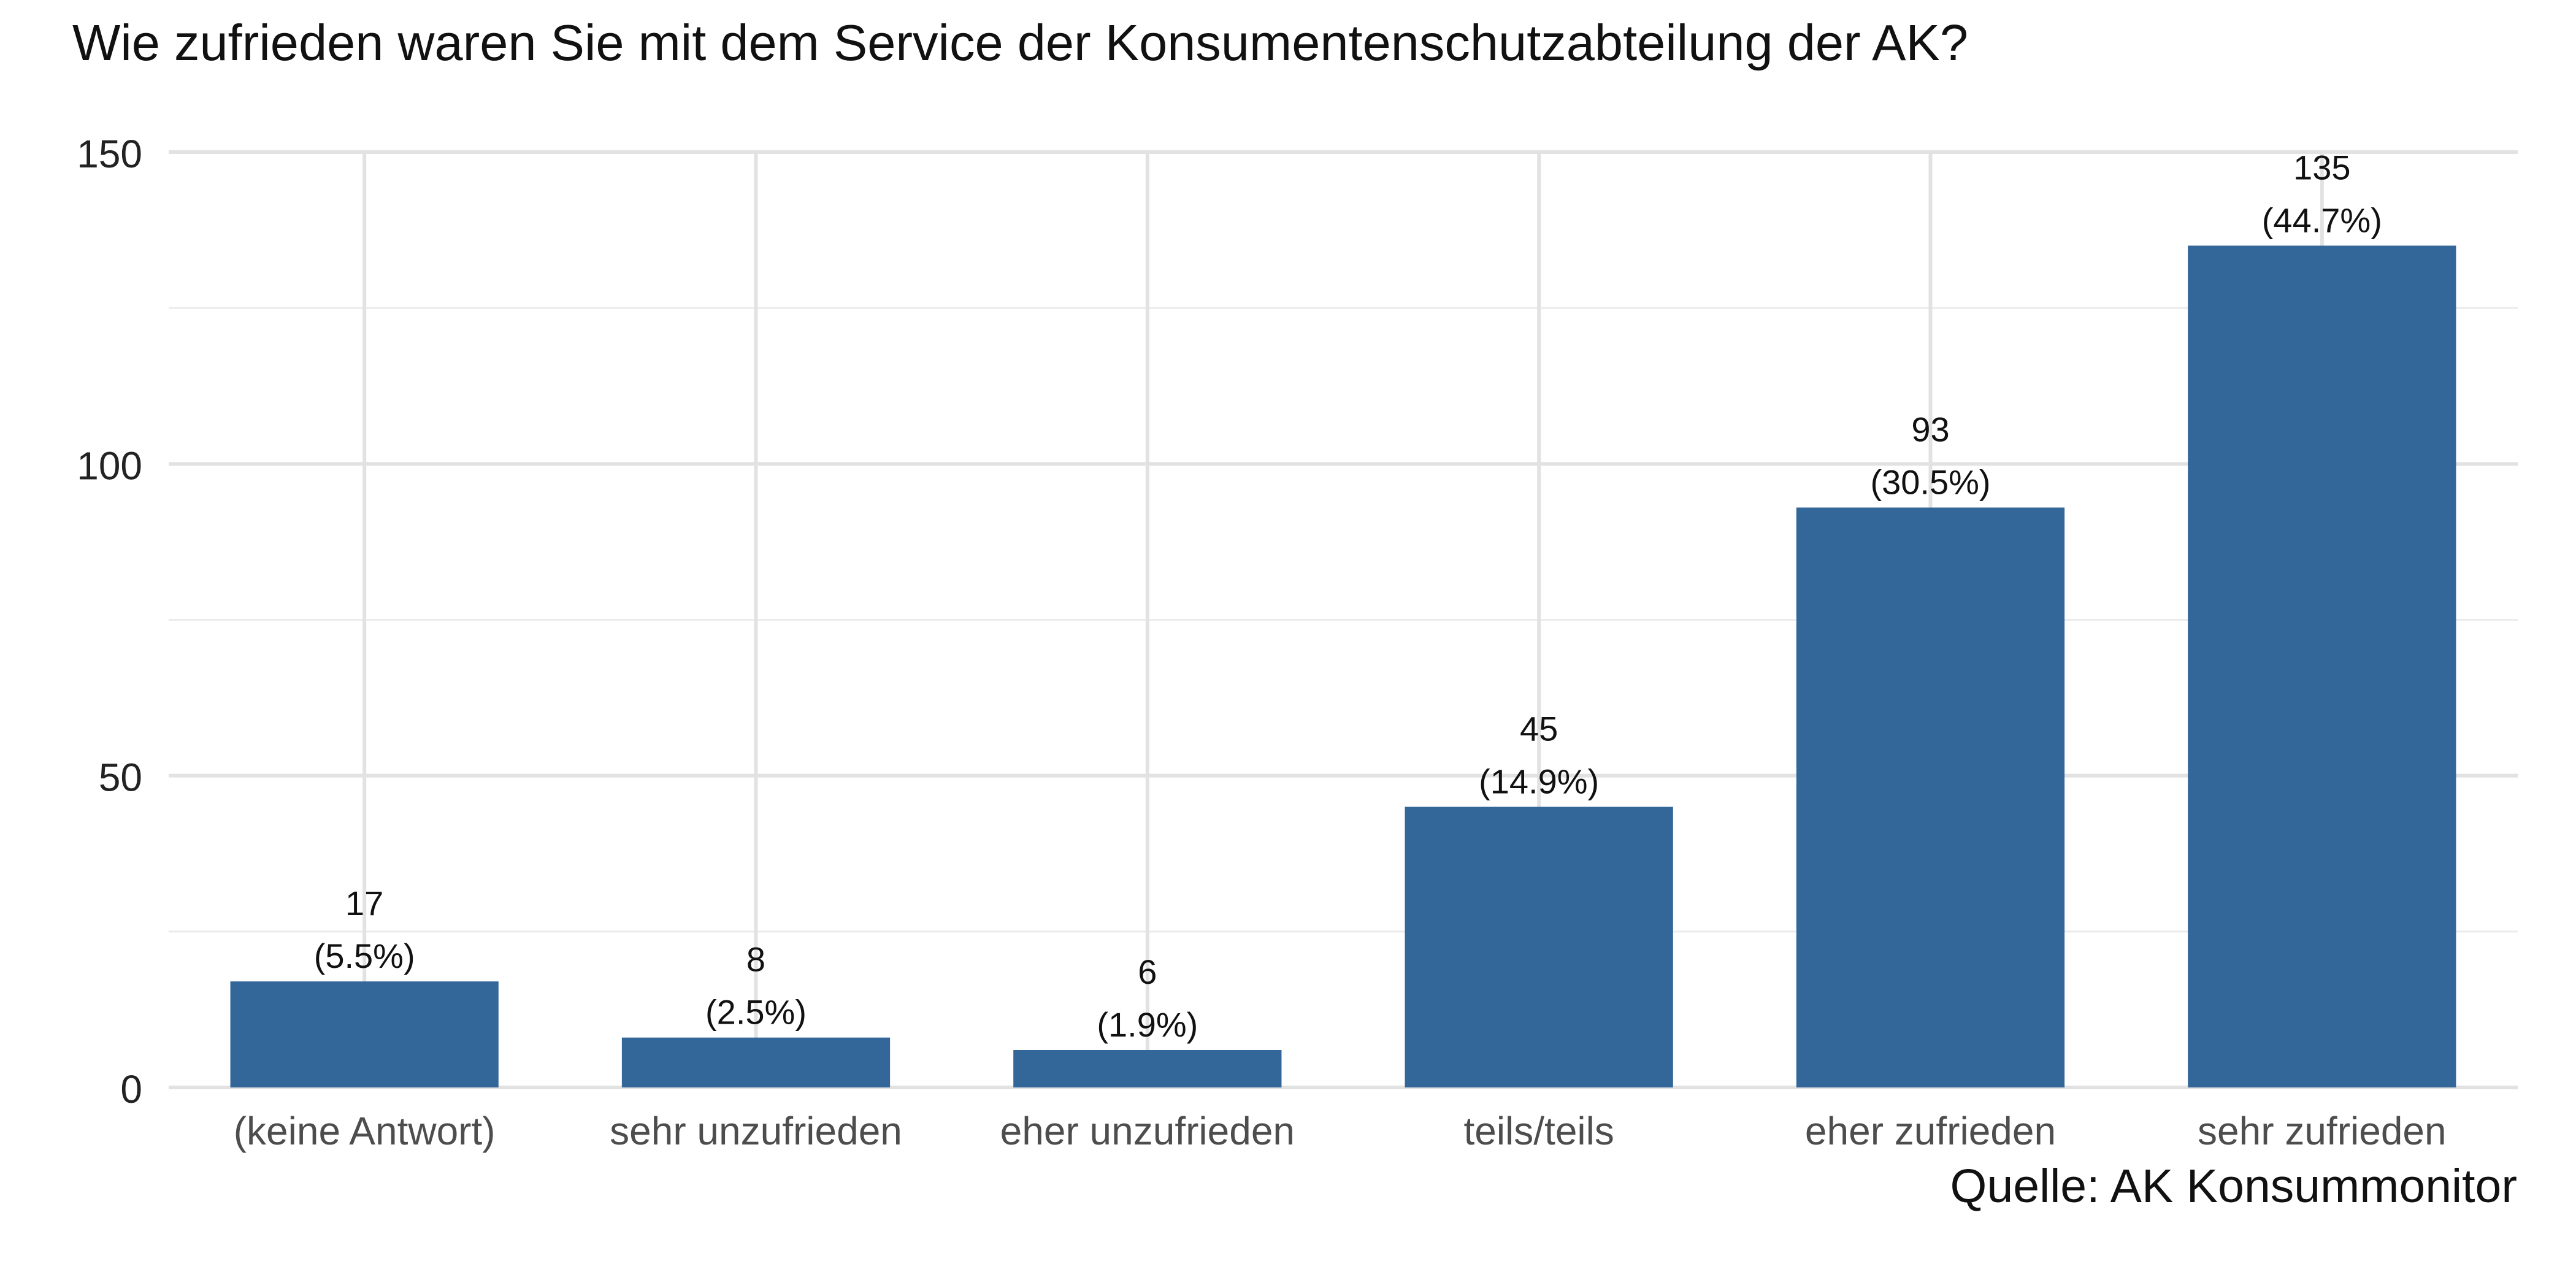 The width and height of the screenshot is (2576, 1288). What do you see at coordinates (364, 903) in the screenshot?
I see `bar-value-label: 17` at bounding box center [364, 903].